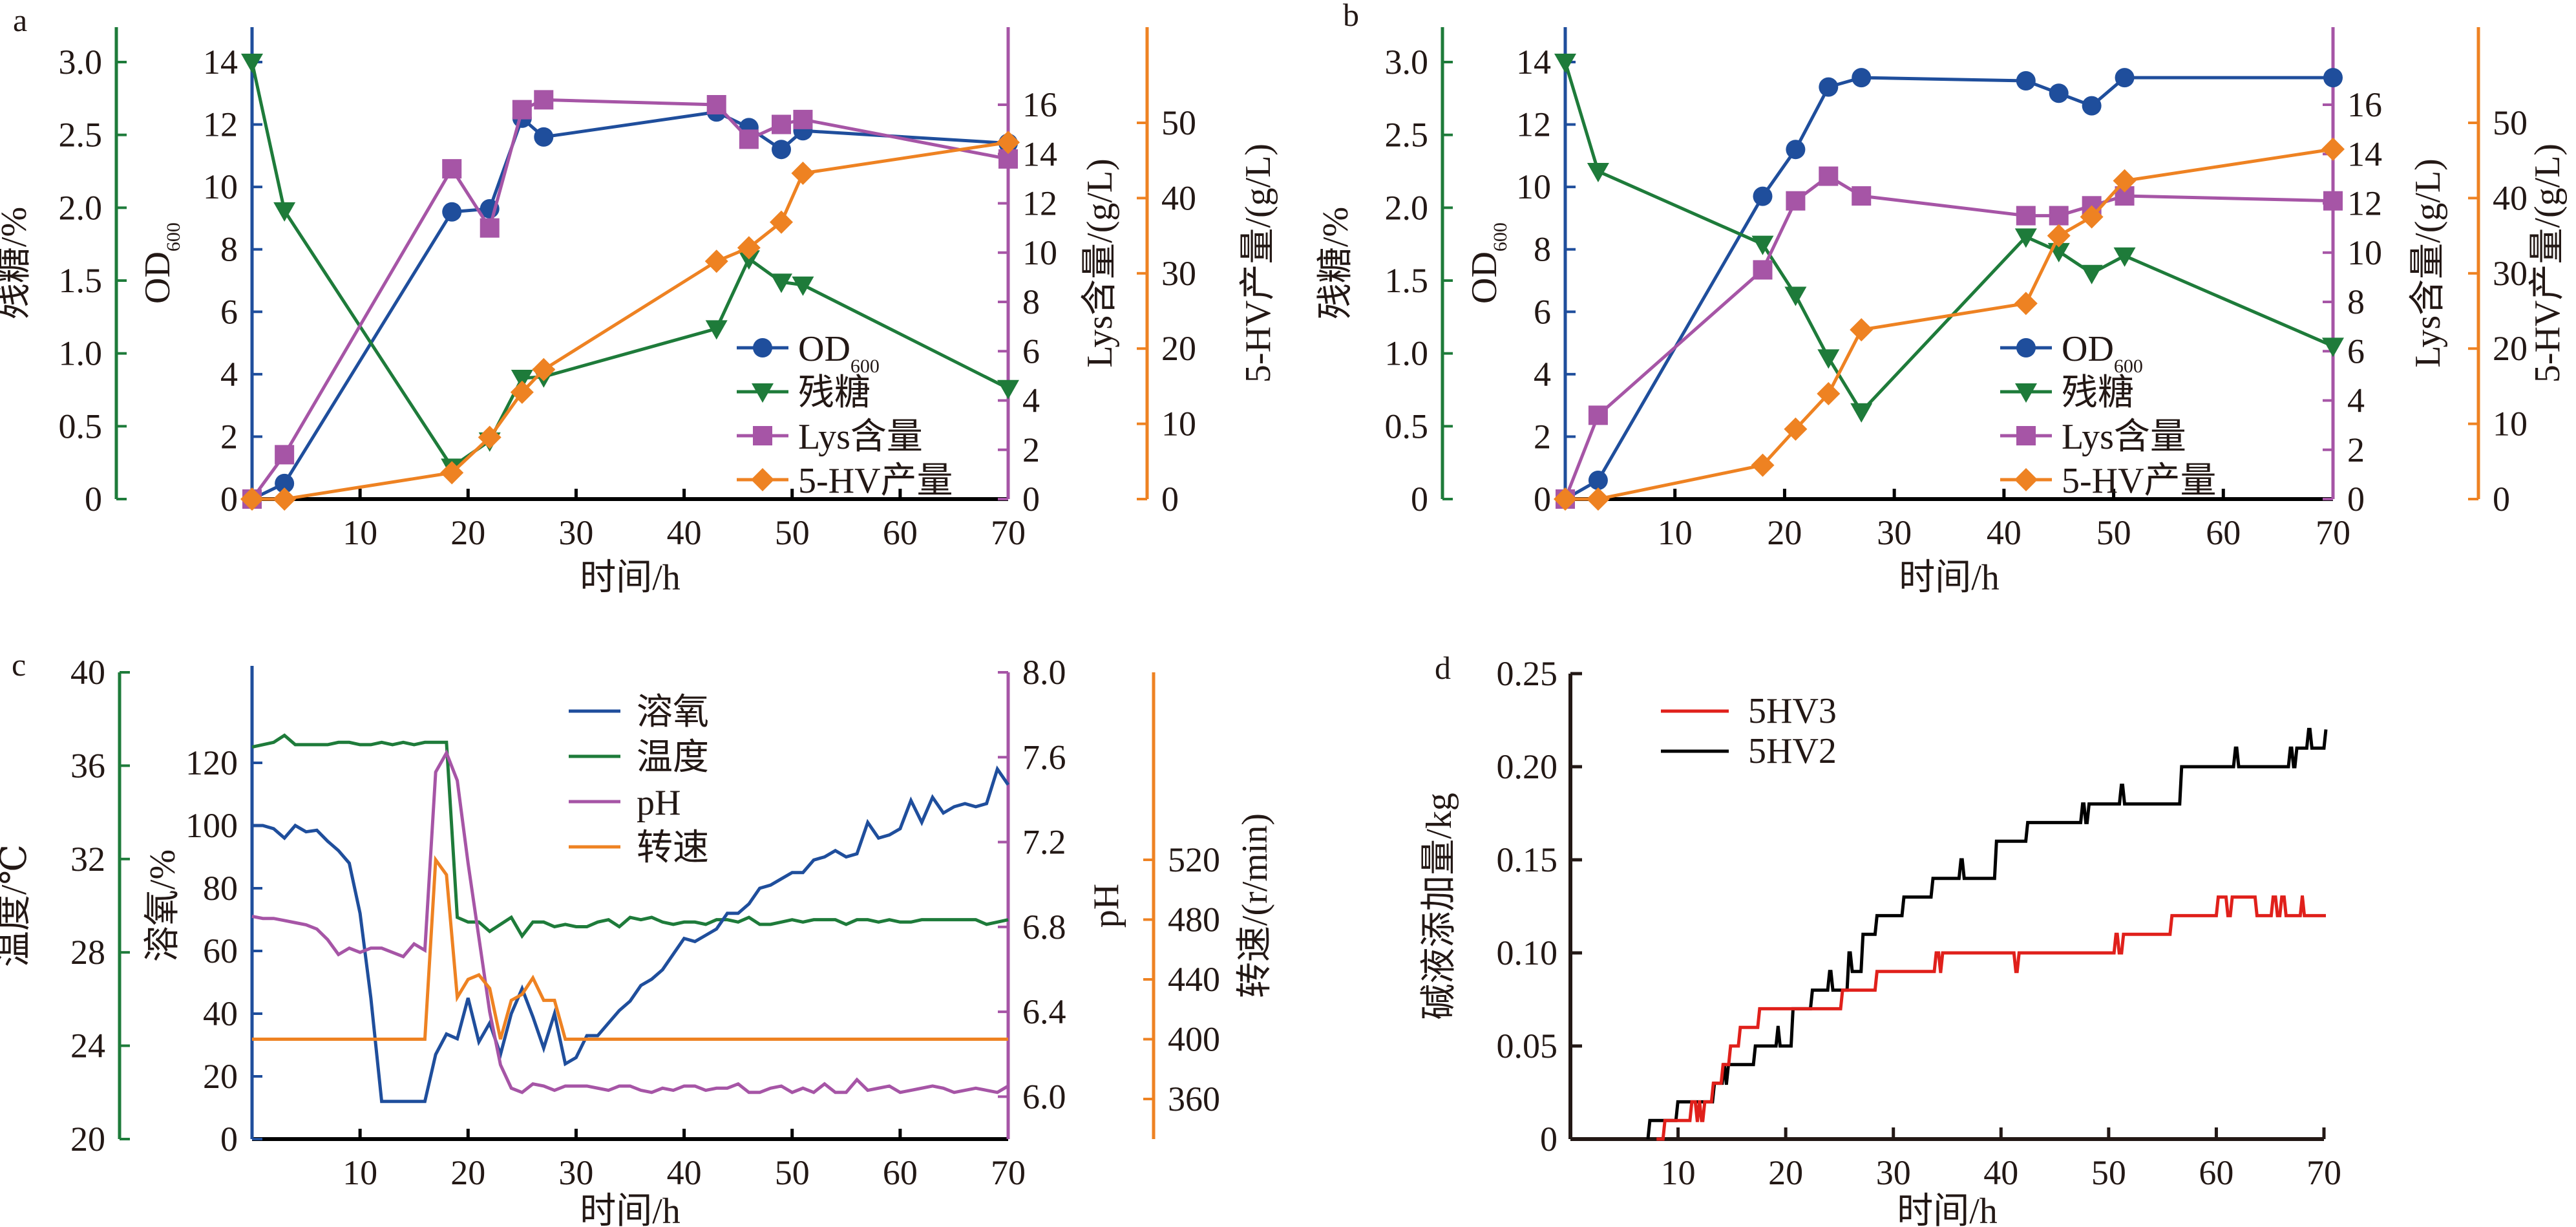 This screenshot has height=1227, width=2576. I want to click on legend-label-text: 5-HV产量, so click(2139, 481).